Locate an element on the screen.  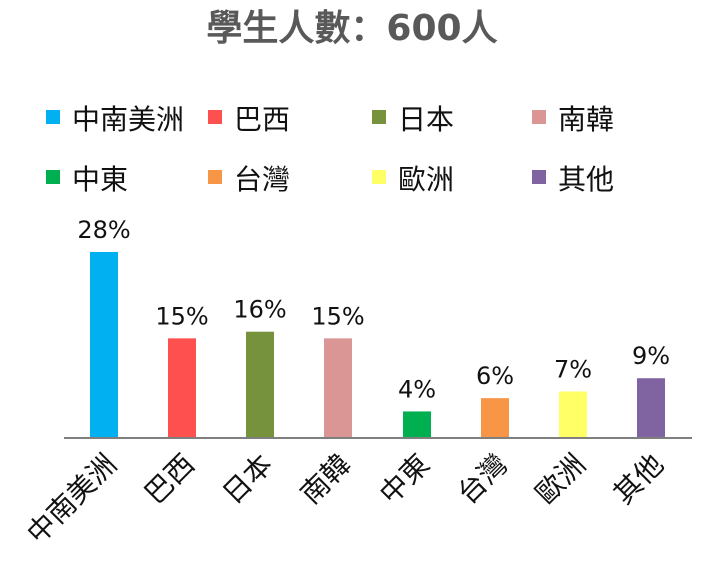
legend-label: 台灣 is located at coordinates (262, 179).